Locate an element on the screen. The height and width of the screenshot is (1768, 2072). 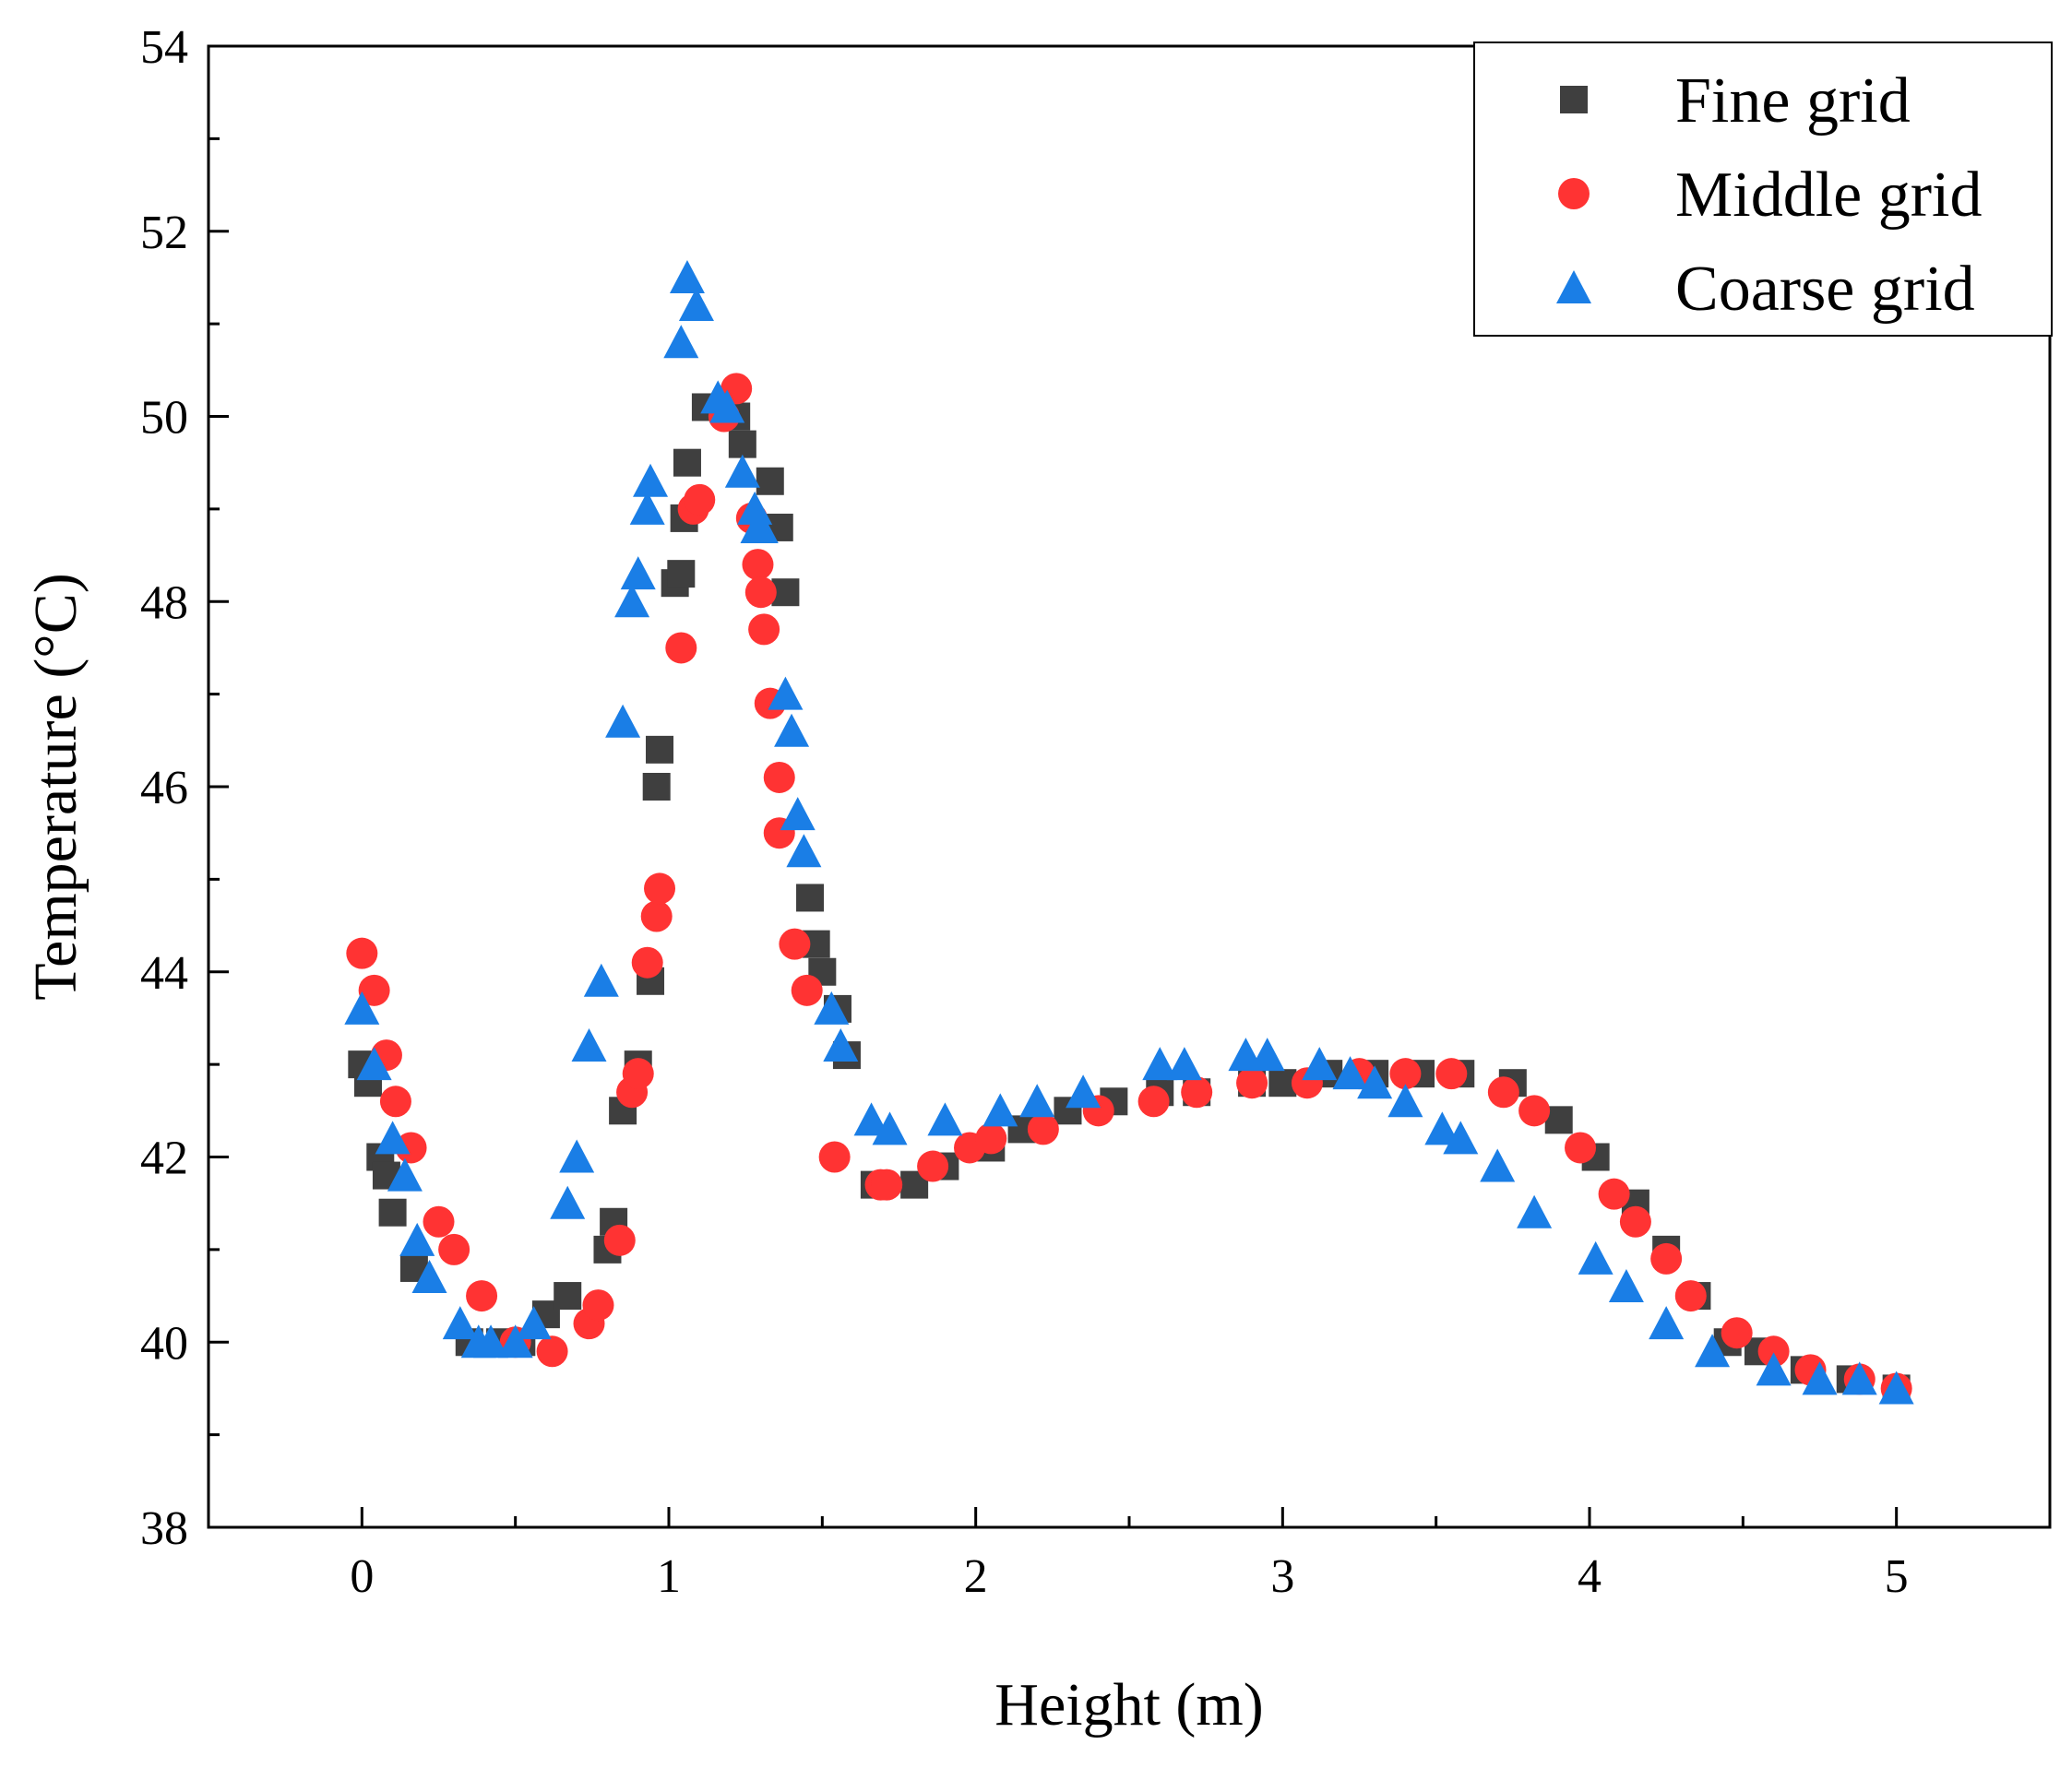
x-tick-label: 5 is located at coordinates (1897, 1576).